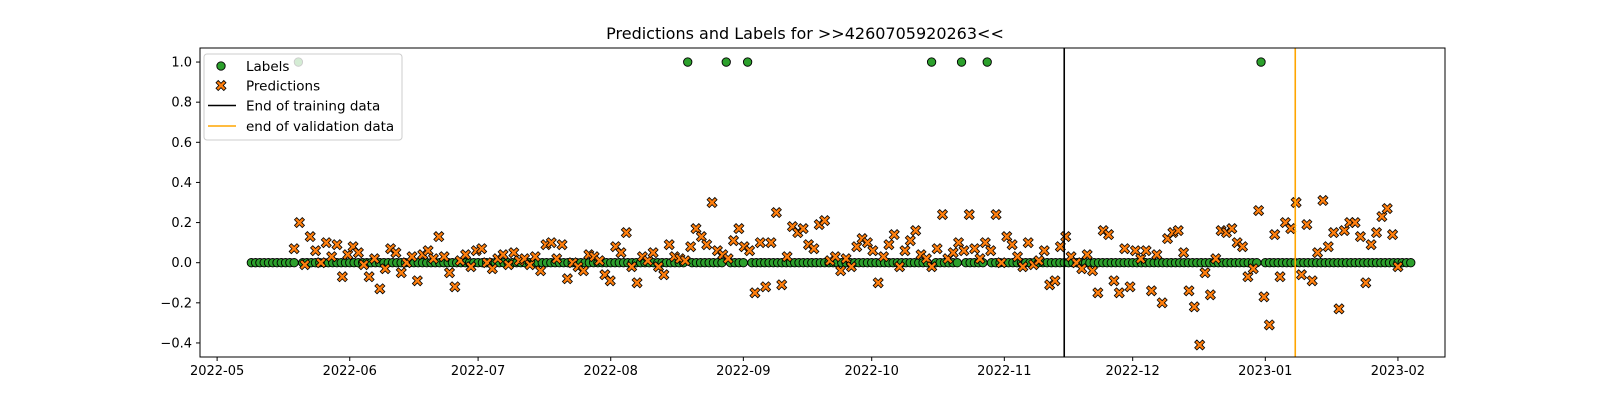 The image size is (1600, 400). I want to click on x-tick-label: 2022-10, so click(872, 371).